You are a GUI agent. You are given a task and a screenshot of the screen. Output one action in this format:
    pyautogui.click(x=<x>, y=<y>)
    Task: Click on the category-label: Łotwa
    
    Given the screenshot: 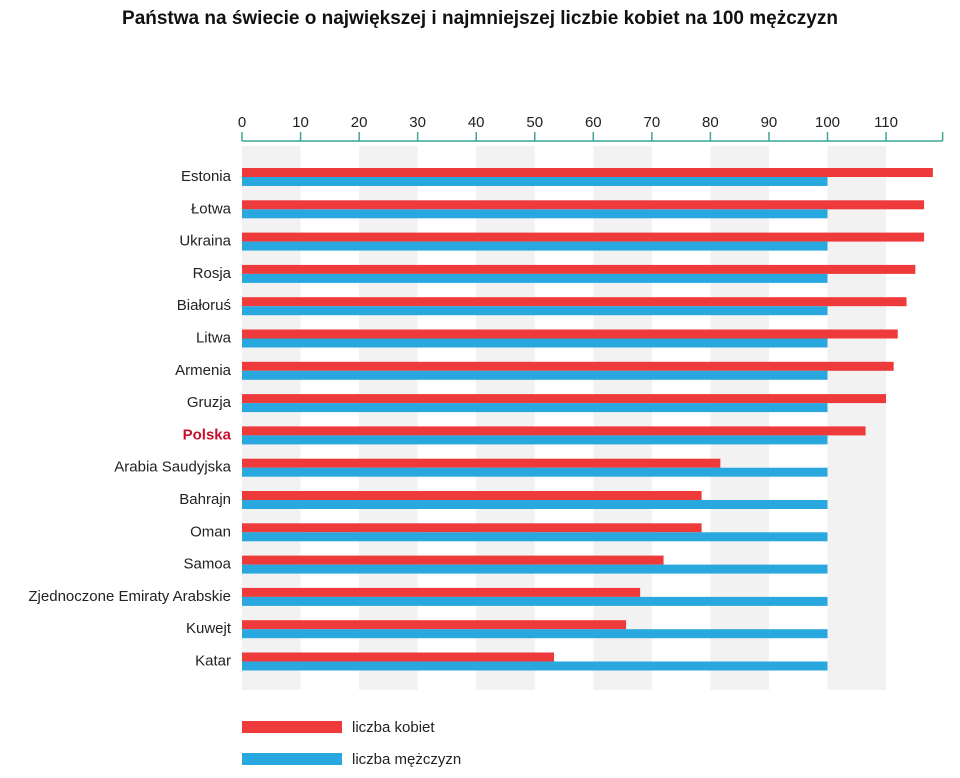 What is the action you would take?
    pyautogui.click(x=211, y=208)
    